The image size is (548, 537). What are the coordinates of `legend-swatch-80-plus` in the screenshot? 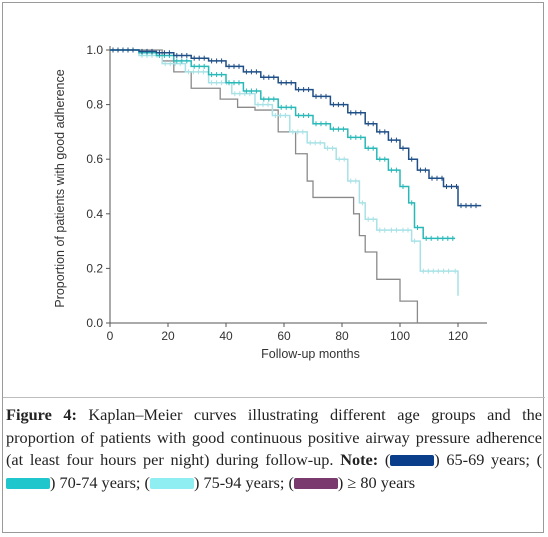 It's located at (315, 483).